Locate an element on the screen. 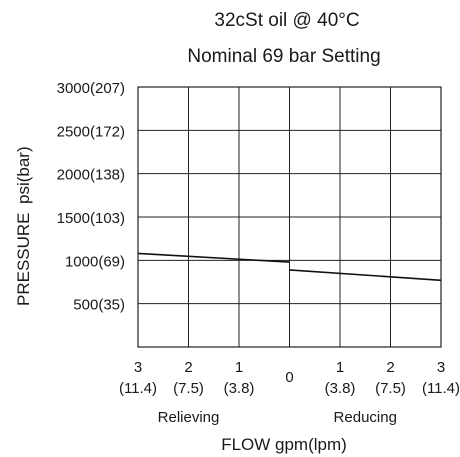  y-axis-label-main: PRESSURE is located at coordinates (23, 259).